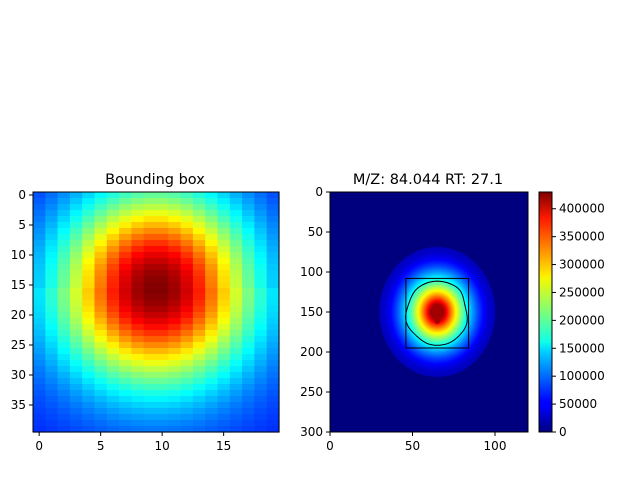 The width and height of the screenshot is (640, 480). What do you see at coordinates (18, 405) in the screenshot?
I see `y-tick-label: 35` at bounding box center [18, 405].